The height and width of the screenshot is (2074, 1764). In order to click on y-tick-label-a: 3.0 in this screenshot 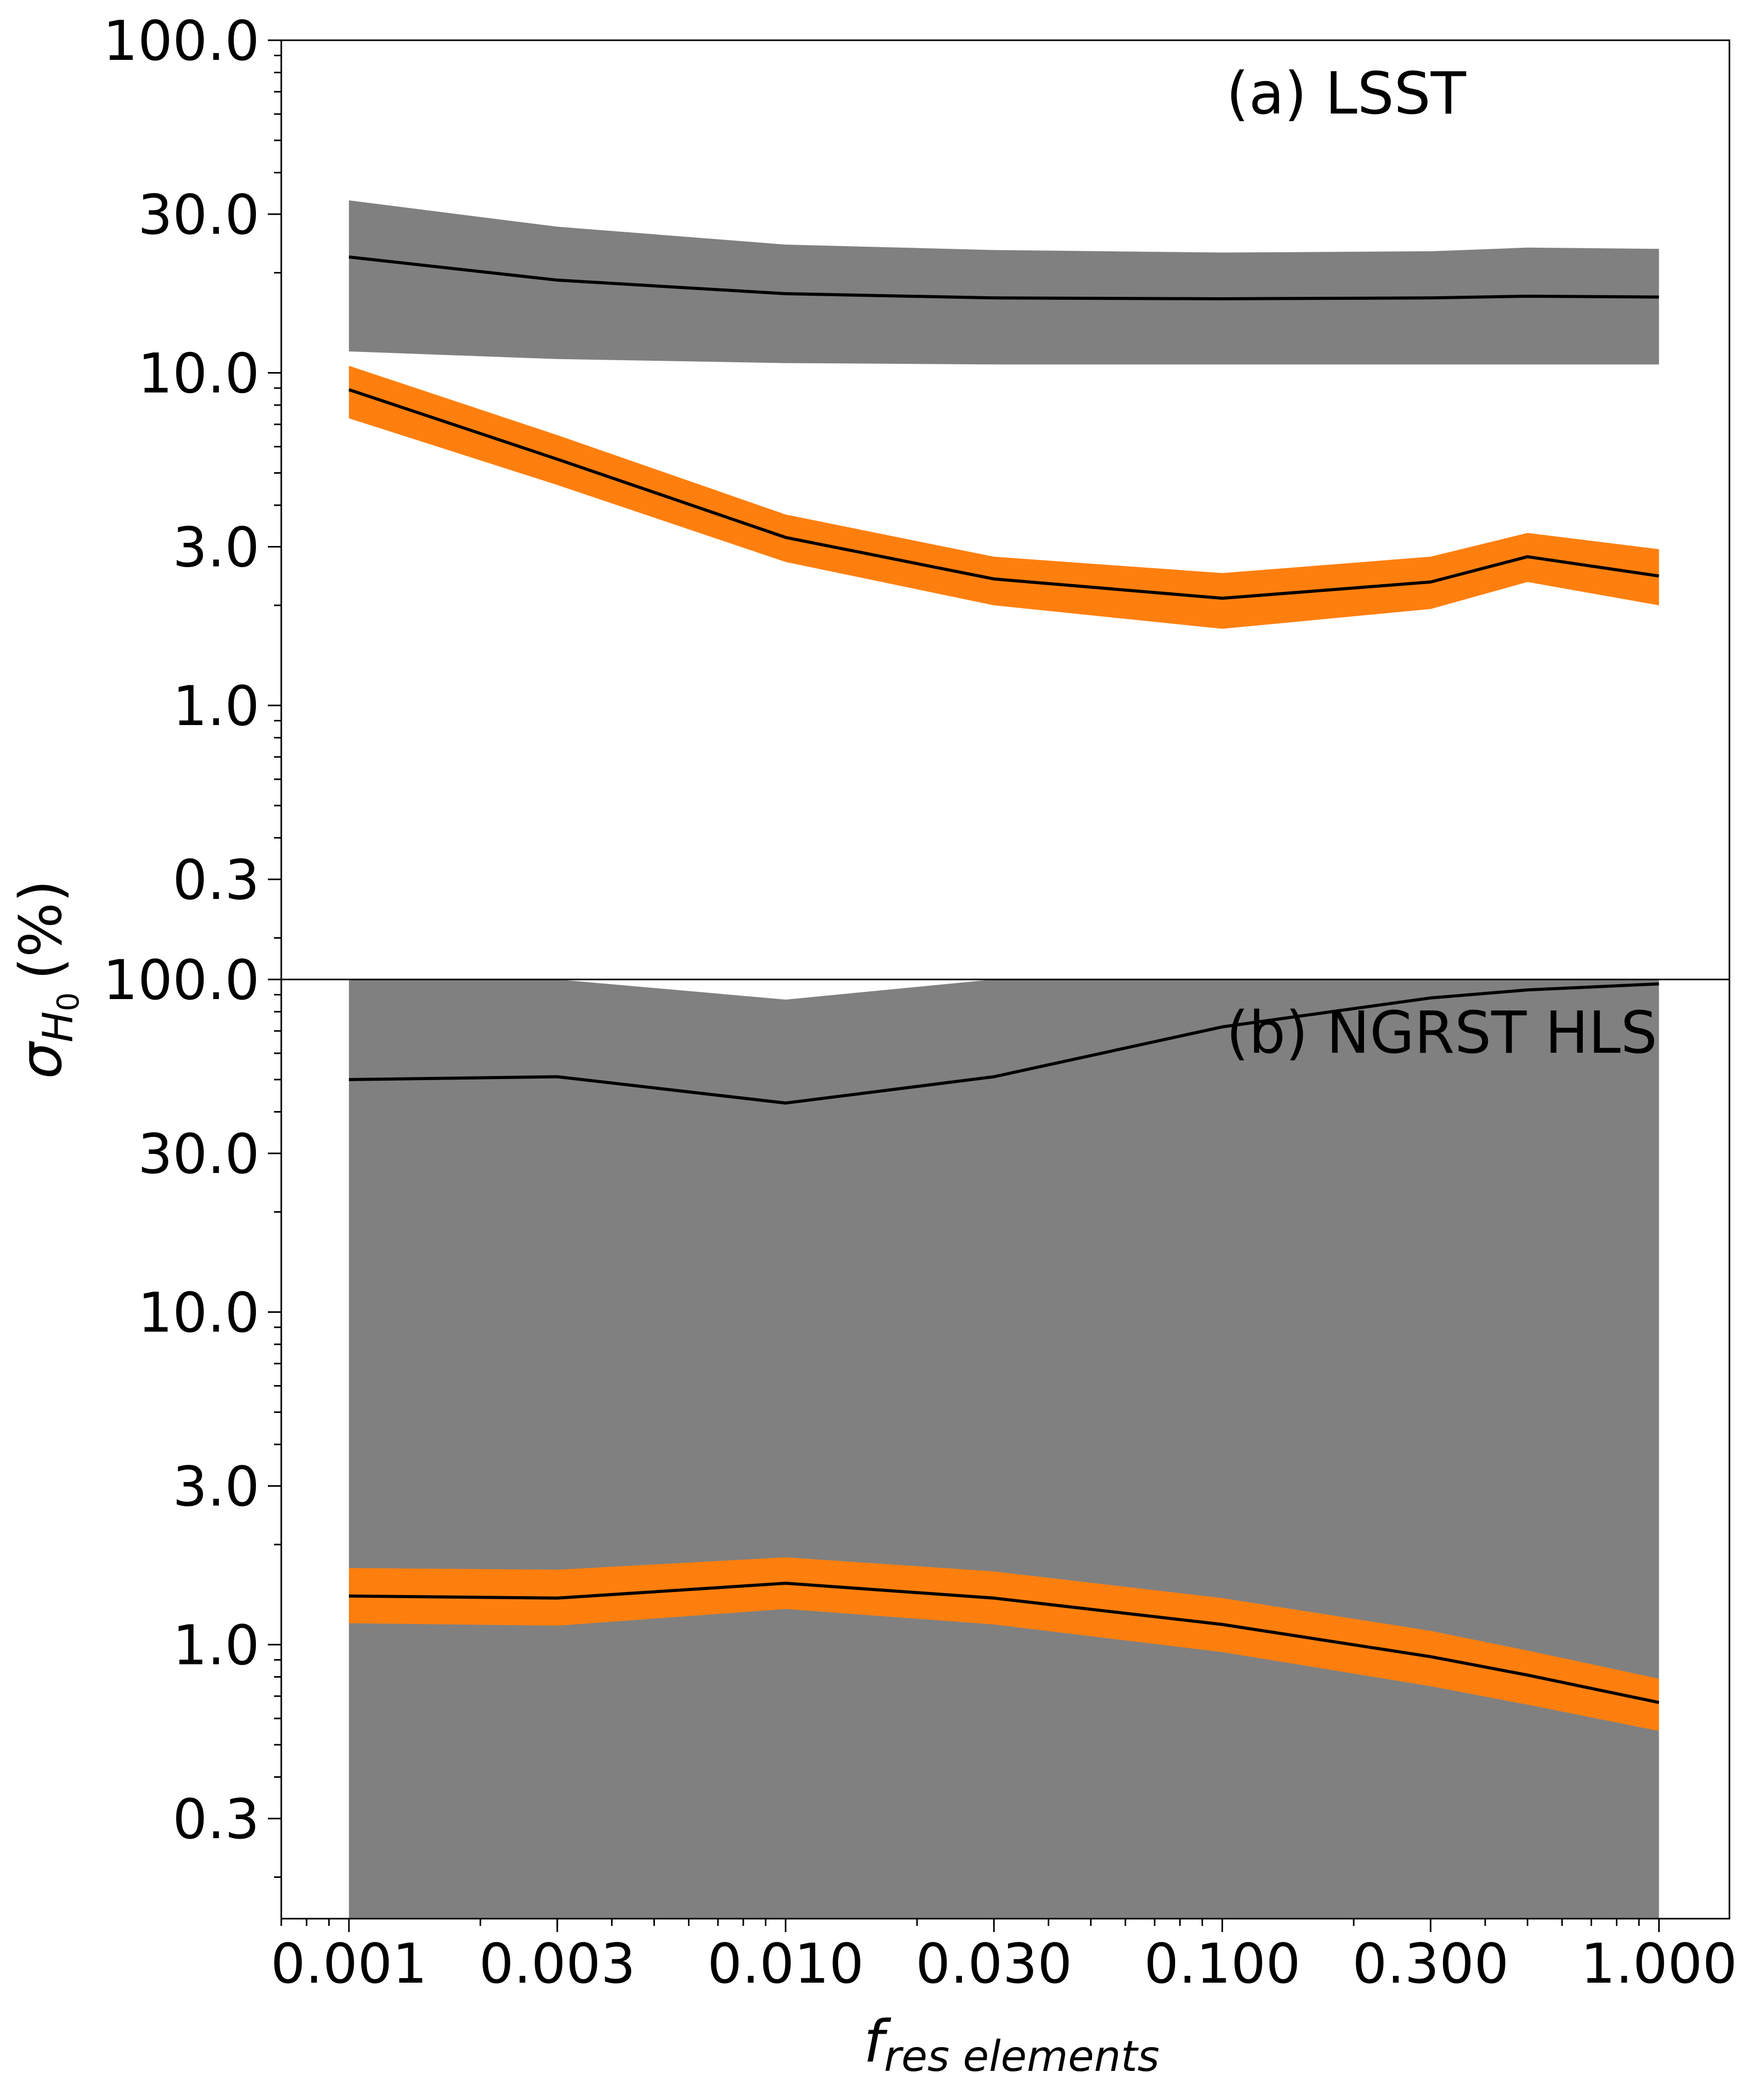, I will do `click(216, 548)`.